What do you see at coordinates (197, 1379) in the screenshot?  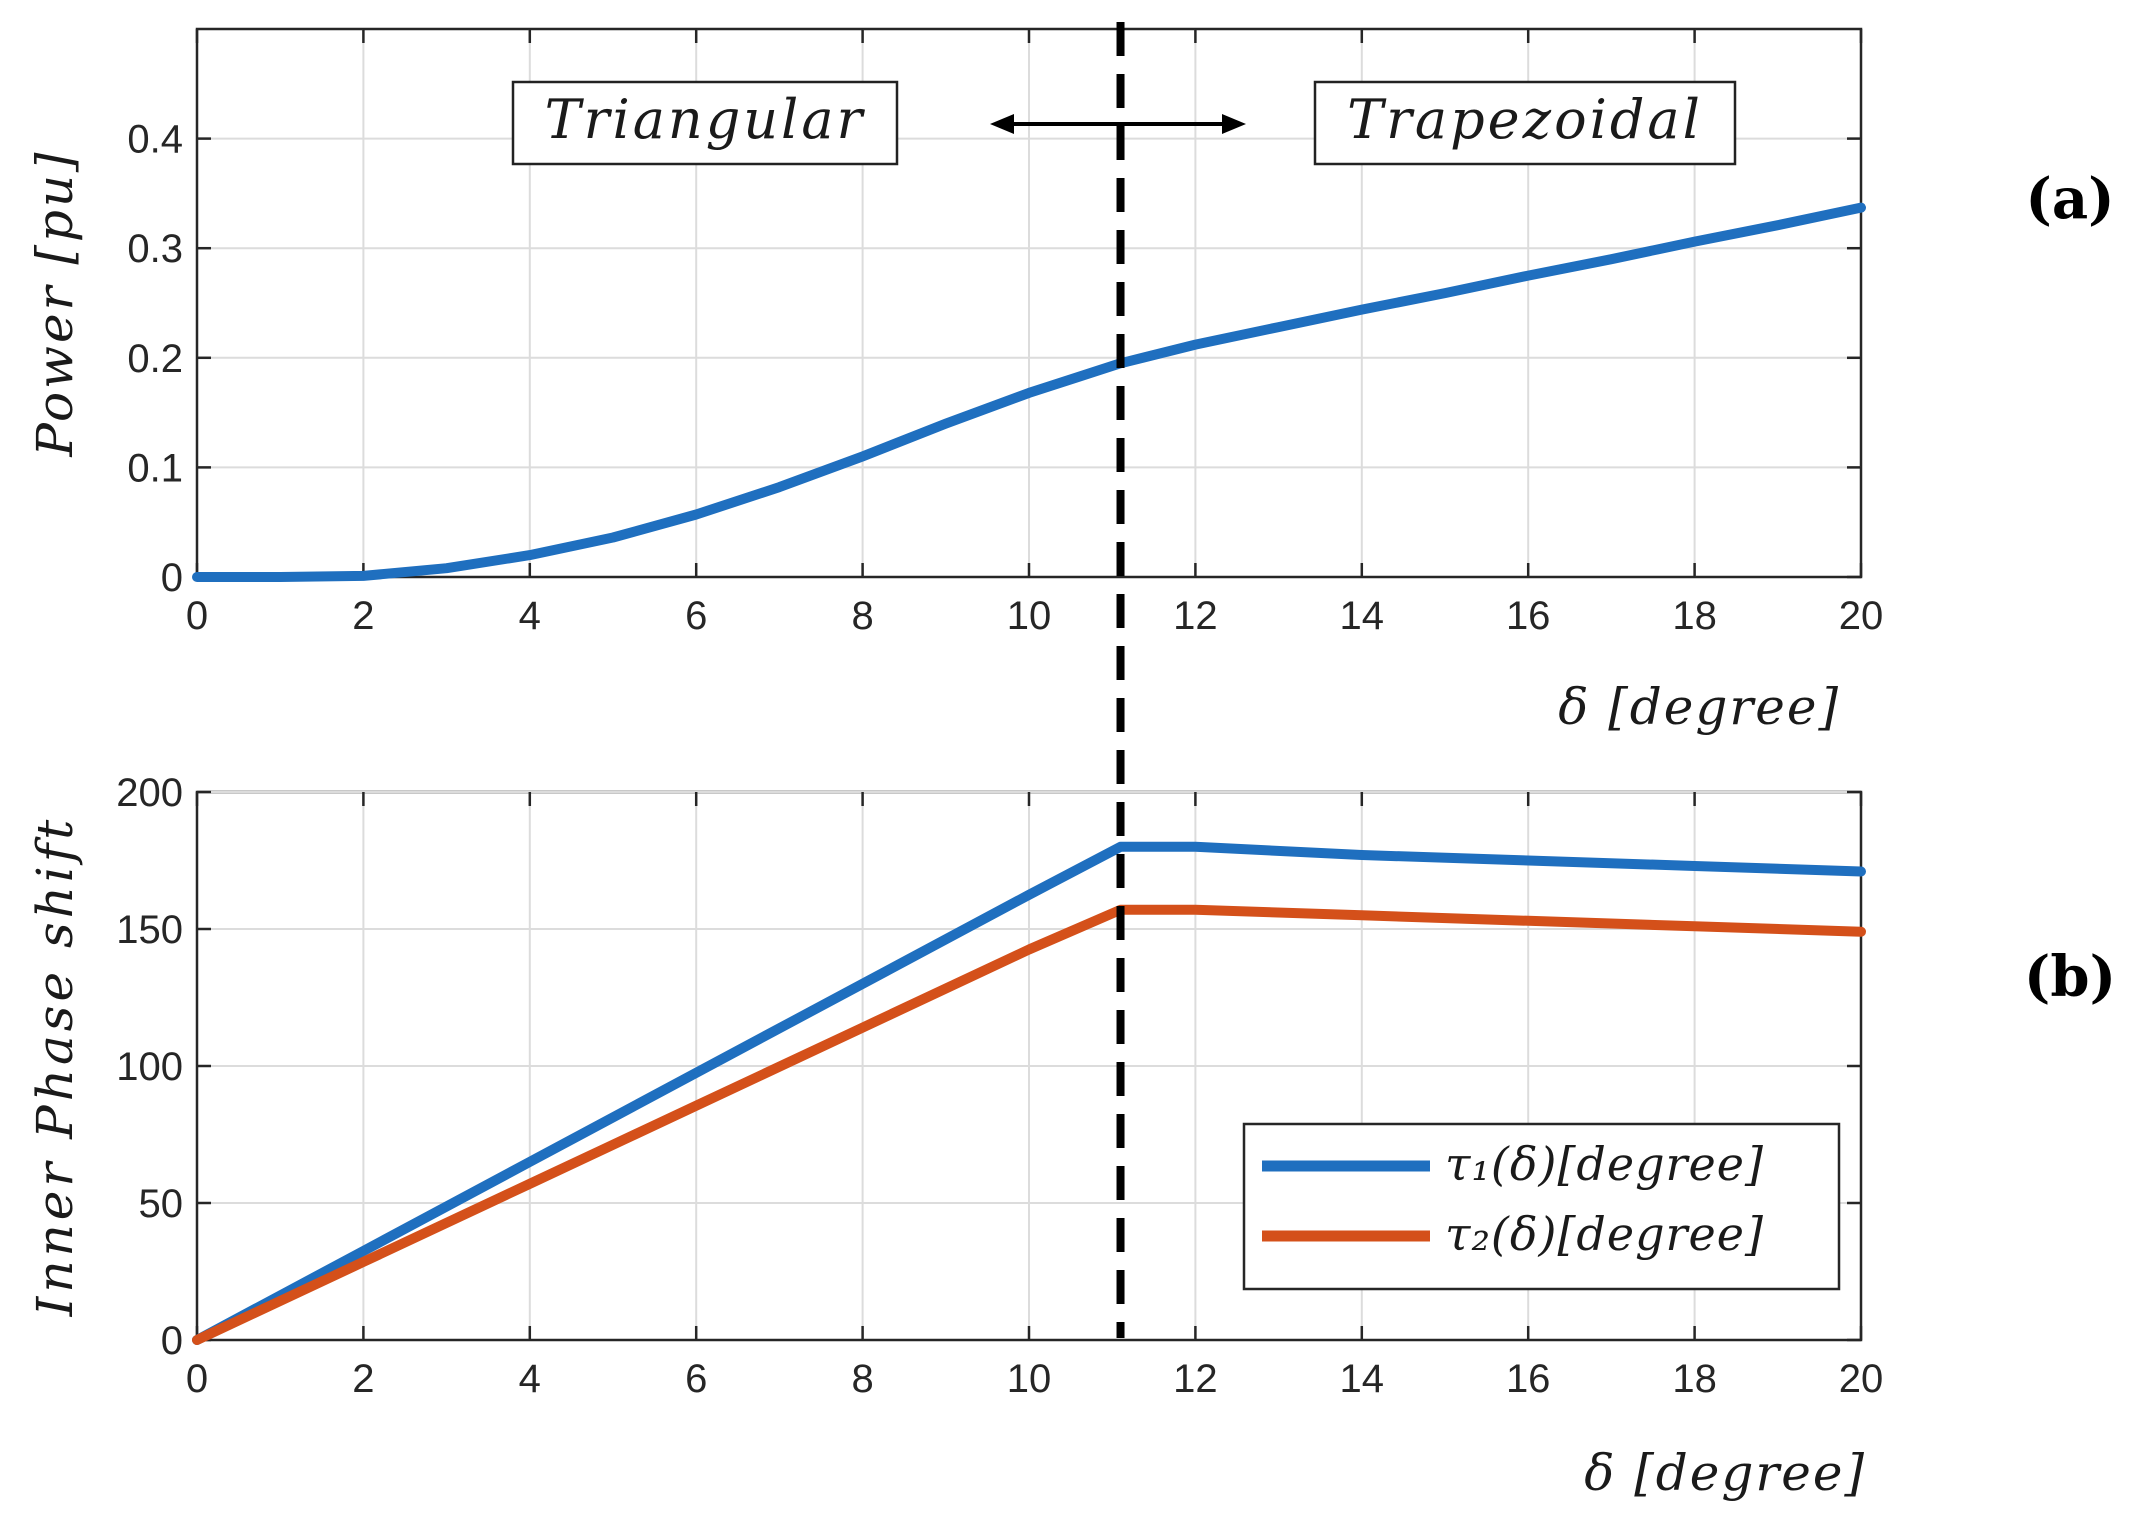 I see `panel-b-x-tick-label: 0` at bounding box center [197, 1379].